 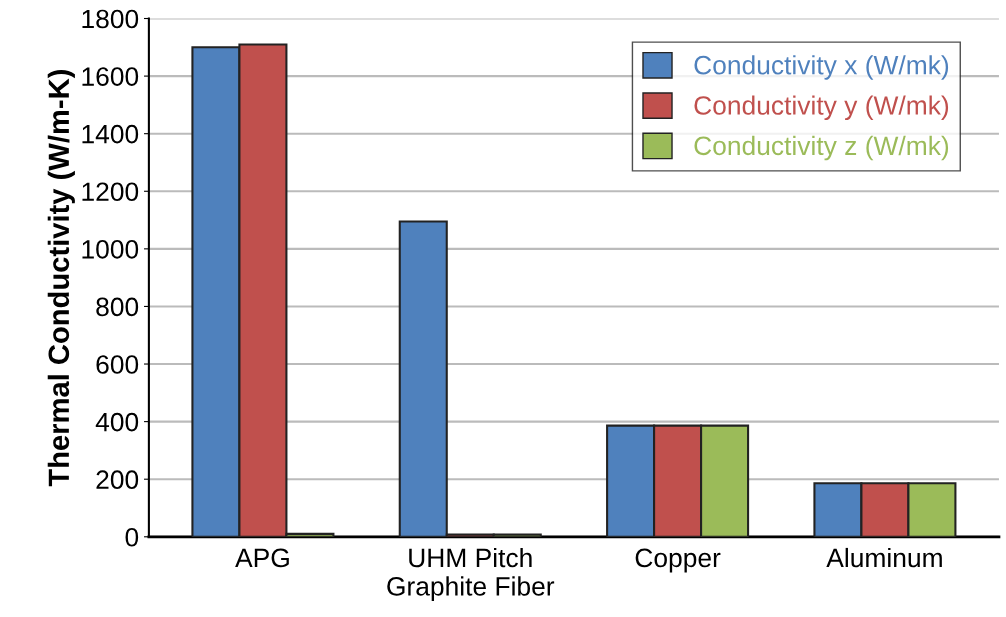 What do you see at coordinates (117, 480) in the screenshot?
I see `y-tick-label: 200` at bounding box center [117, 480].